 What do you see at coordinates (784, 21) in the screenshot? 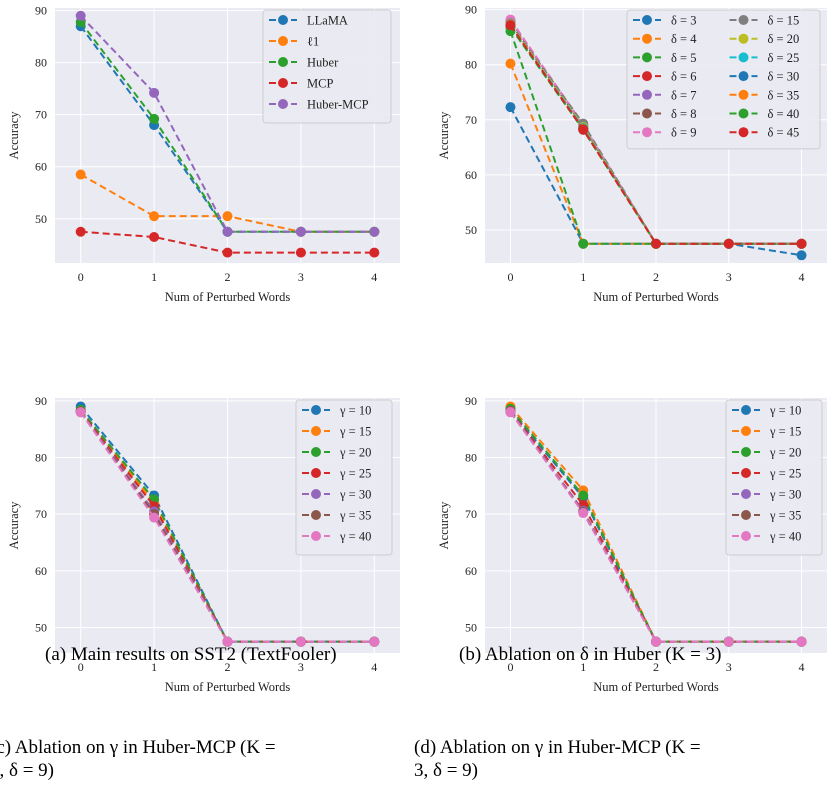
I see `legend-label: δ = 15` at bounding box center [784, 21].